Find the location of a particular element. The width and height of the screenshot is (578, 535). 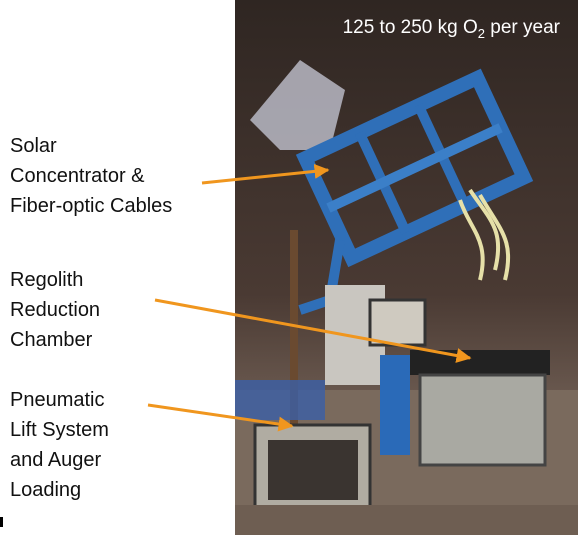

label-line: Solar is located at coordinates (33, 146).